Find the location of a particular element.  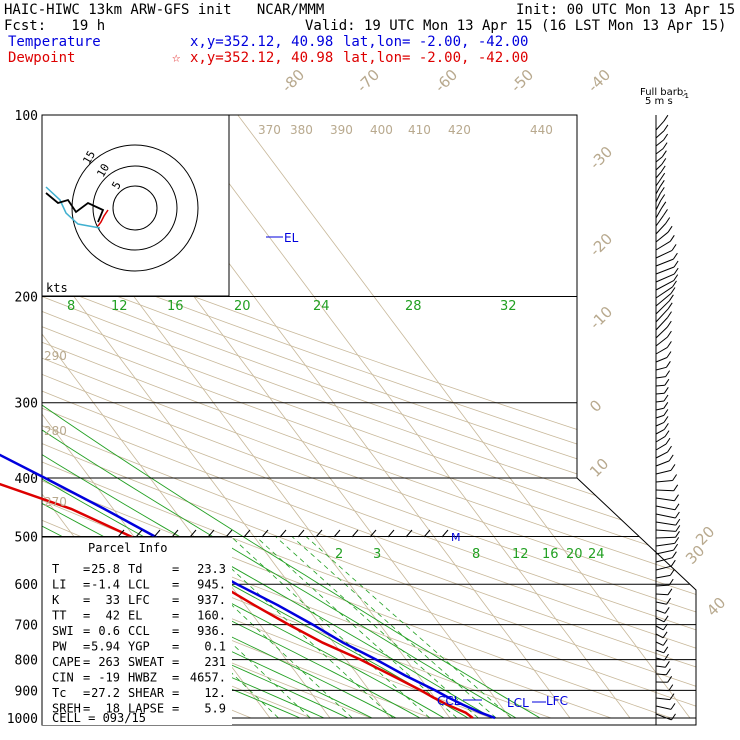

header-title: HAIC-HIWC 13km ARW-GFS init NCAR/MMM is located at coordinates (164, 10).